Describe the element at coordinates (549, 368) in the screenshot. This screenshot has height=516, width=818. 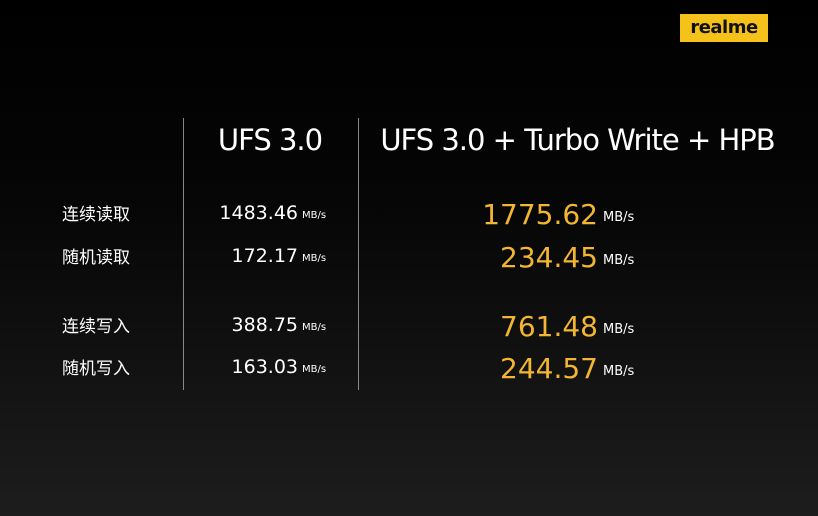
I see `cell-value: 244.57` at that location.